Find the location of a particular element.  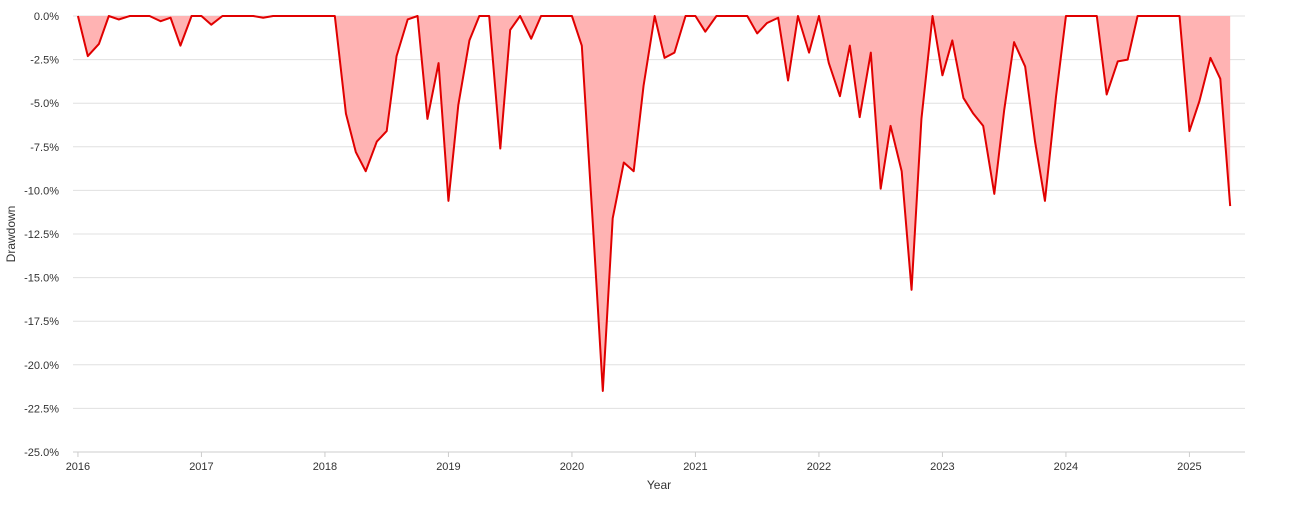

y-tick-label: -7.5% is located at coordinates (44, 148).